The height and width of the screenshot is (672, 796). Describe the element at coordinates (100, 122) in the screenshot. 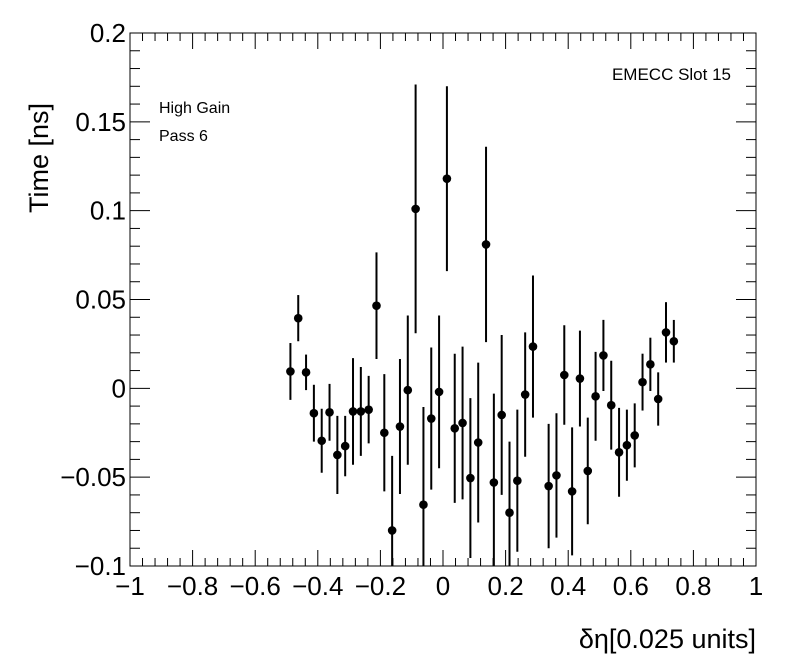

I see `y-tick-label: 0.15` at that location.